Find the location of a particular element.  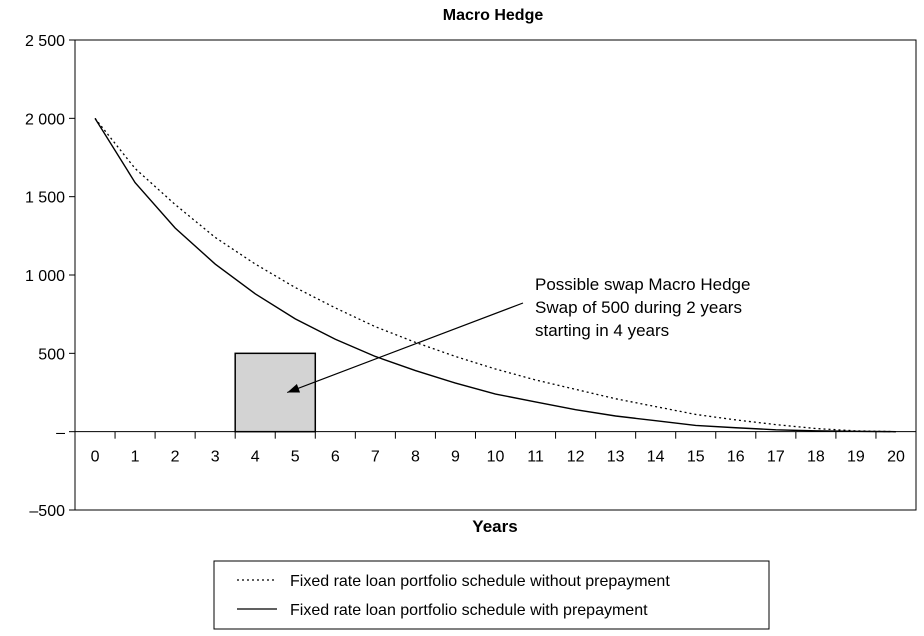

annotation-line: starting in 4 years is located at coordinates (602, 330).